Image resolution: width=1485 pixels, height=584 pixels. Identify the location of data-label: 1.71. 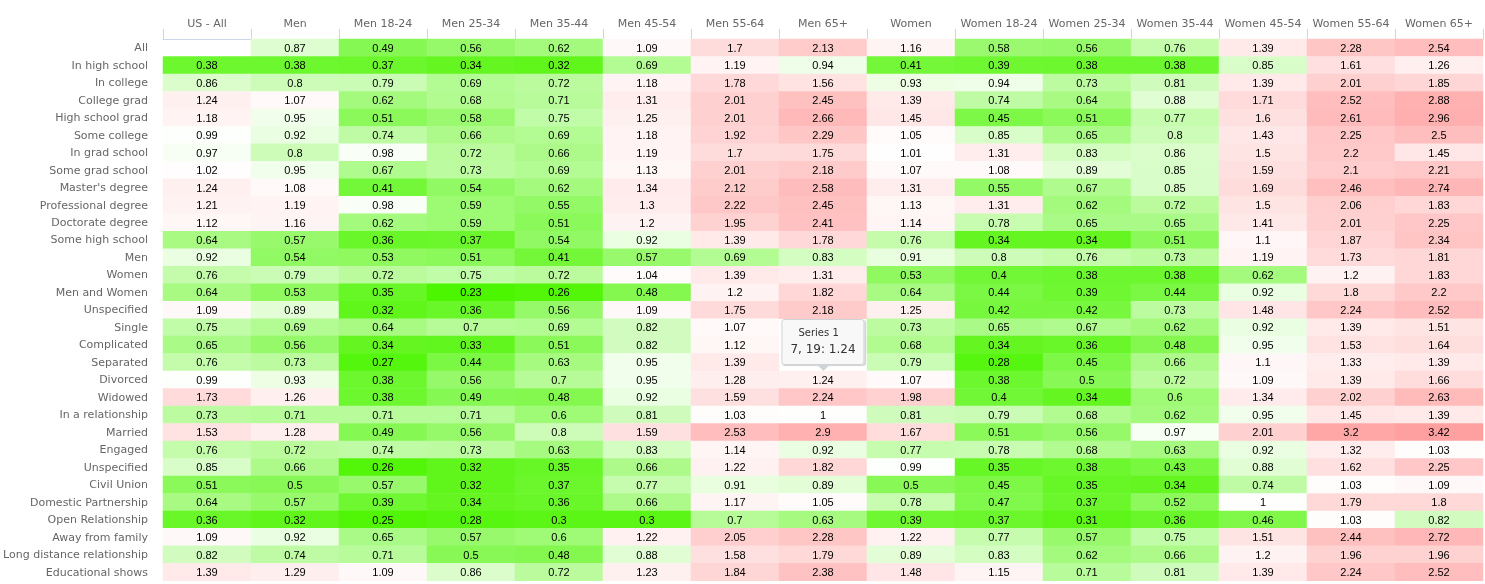
(1263, 100).